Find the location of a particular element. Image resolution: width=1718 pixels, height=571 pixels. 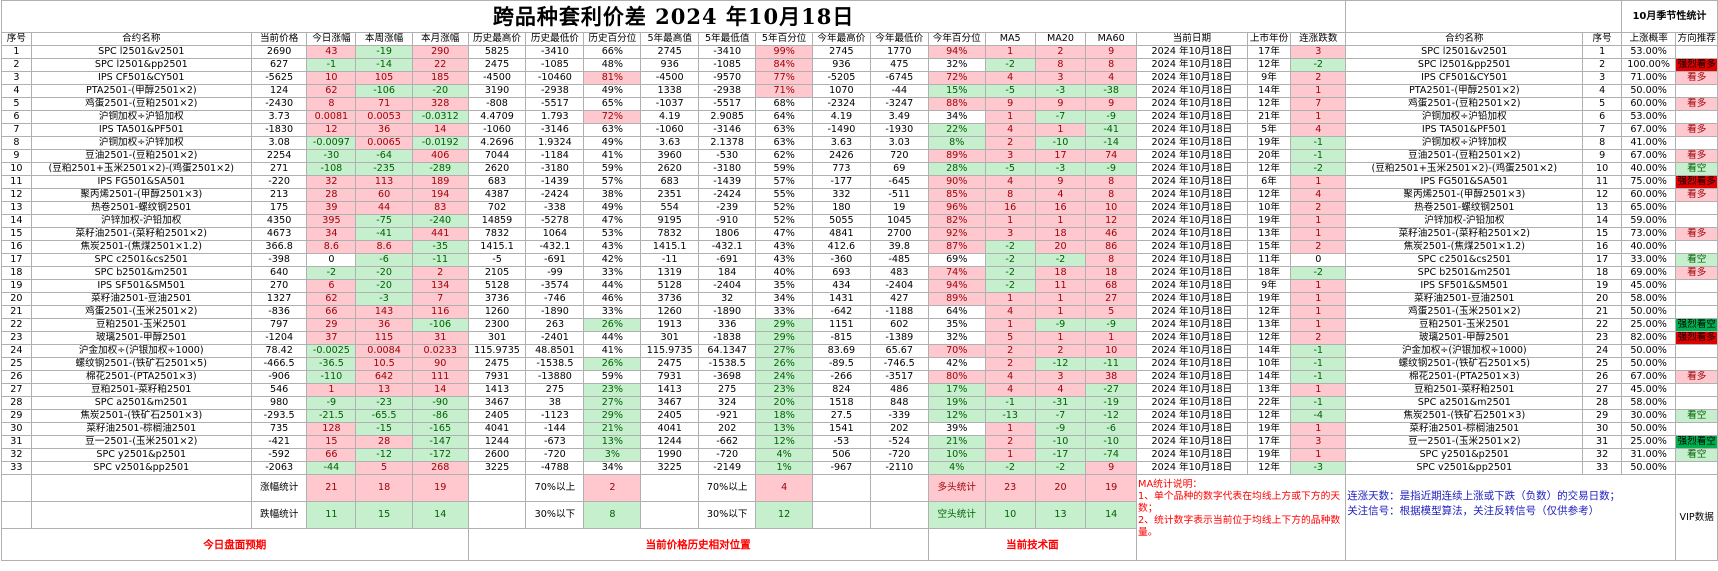

cell: 10.5 is located at coordinates (384, 364).